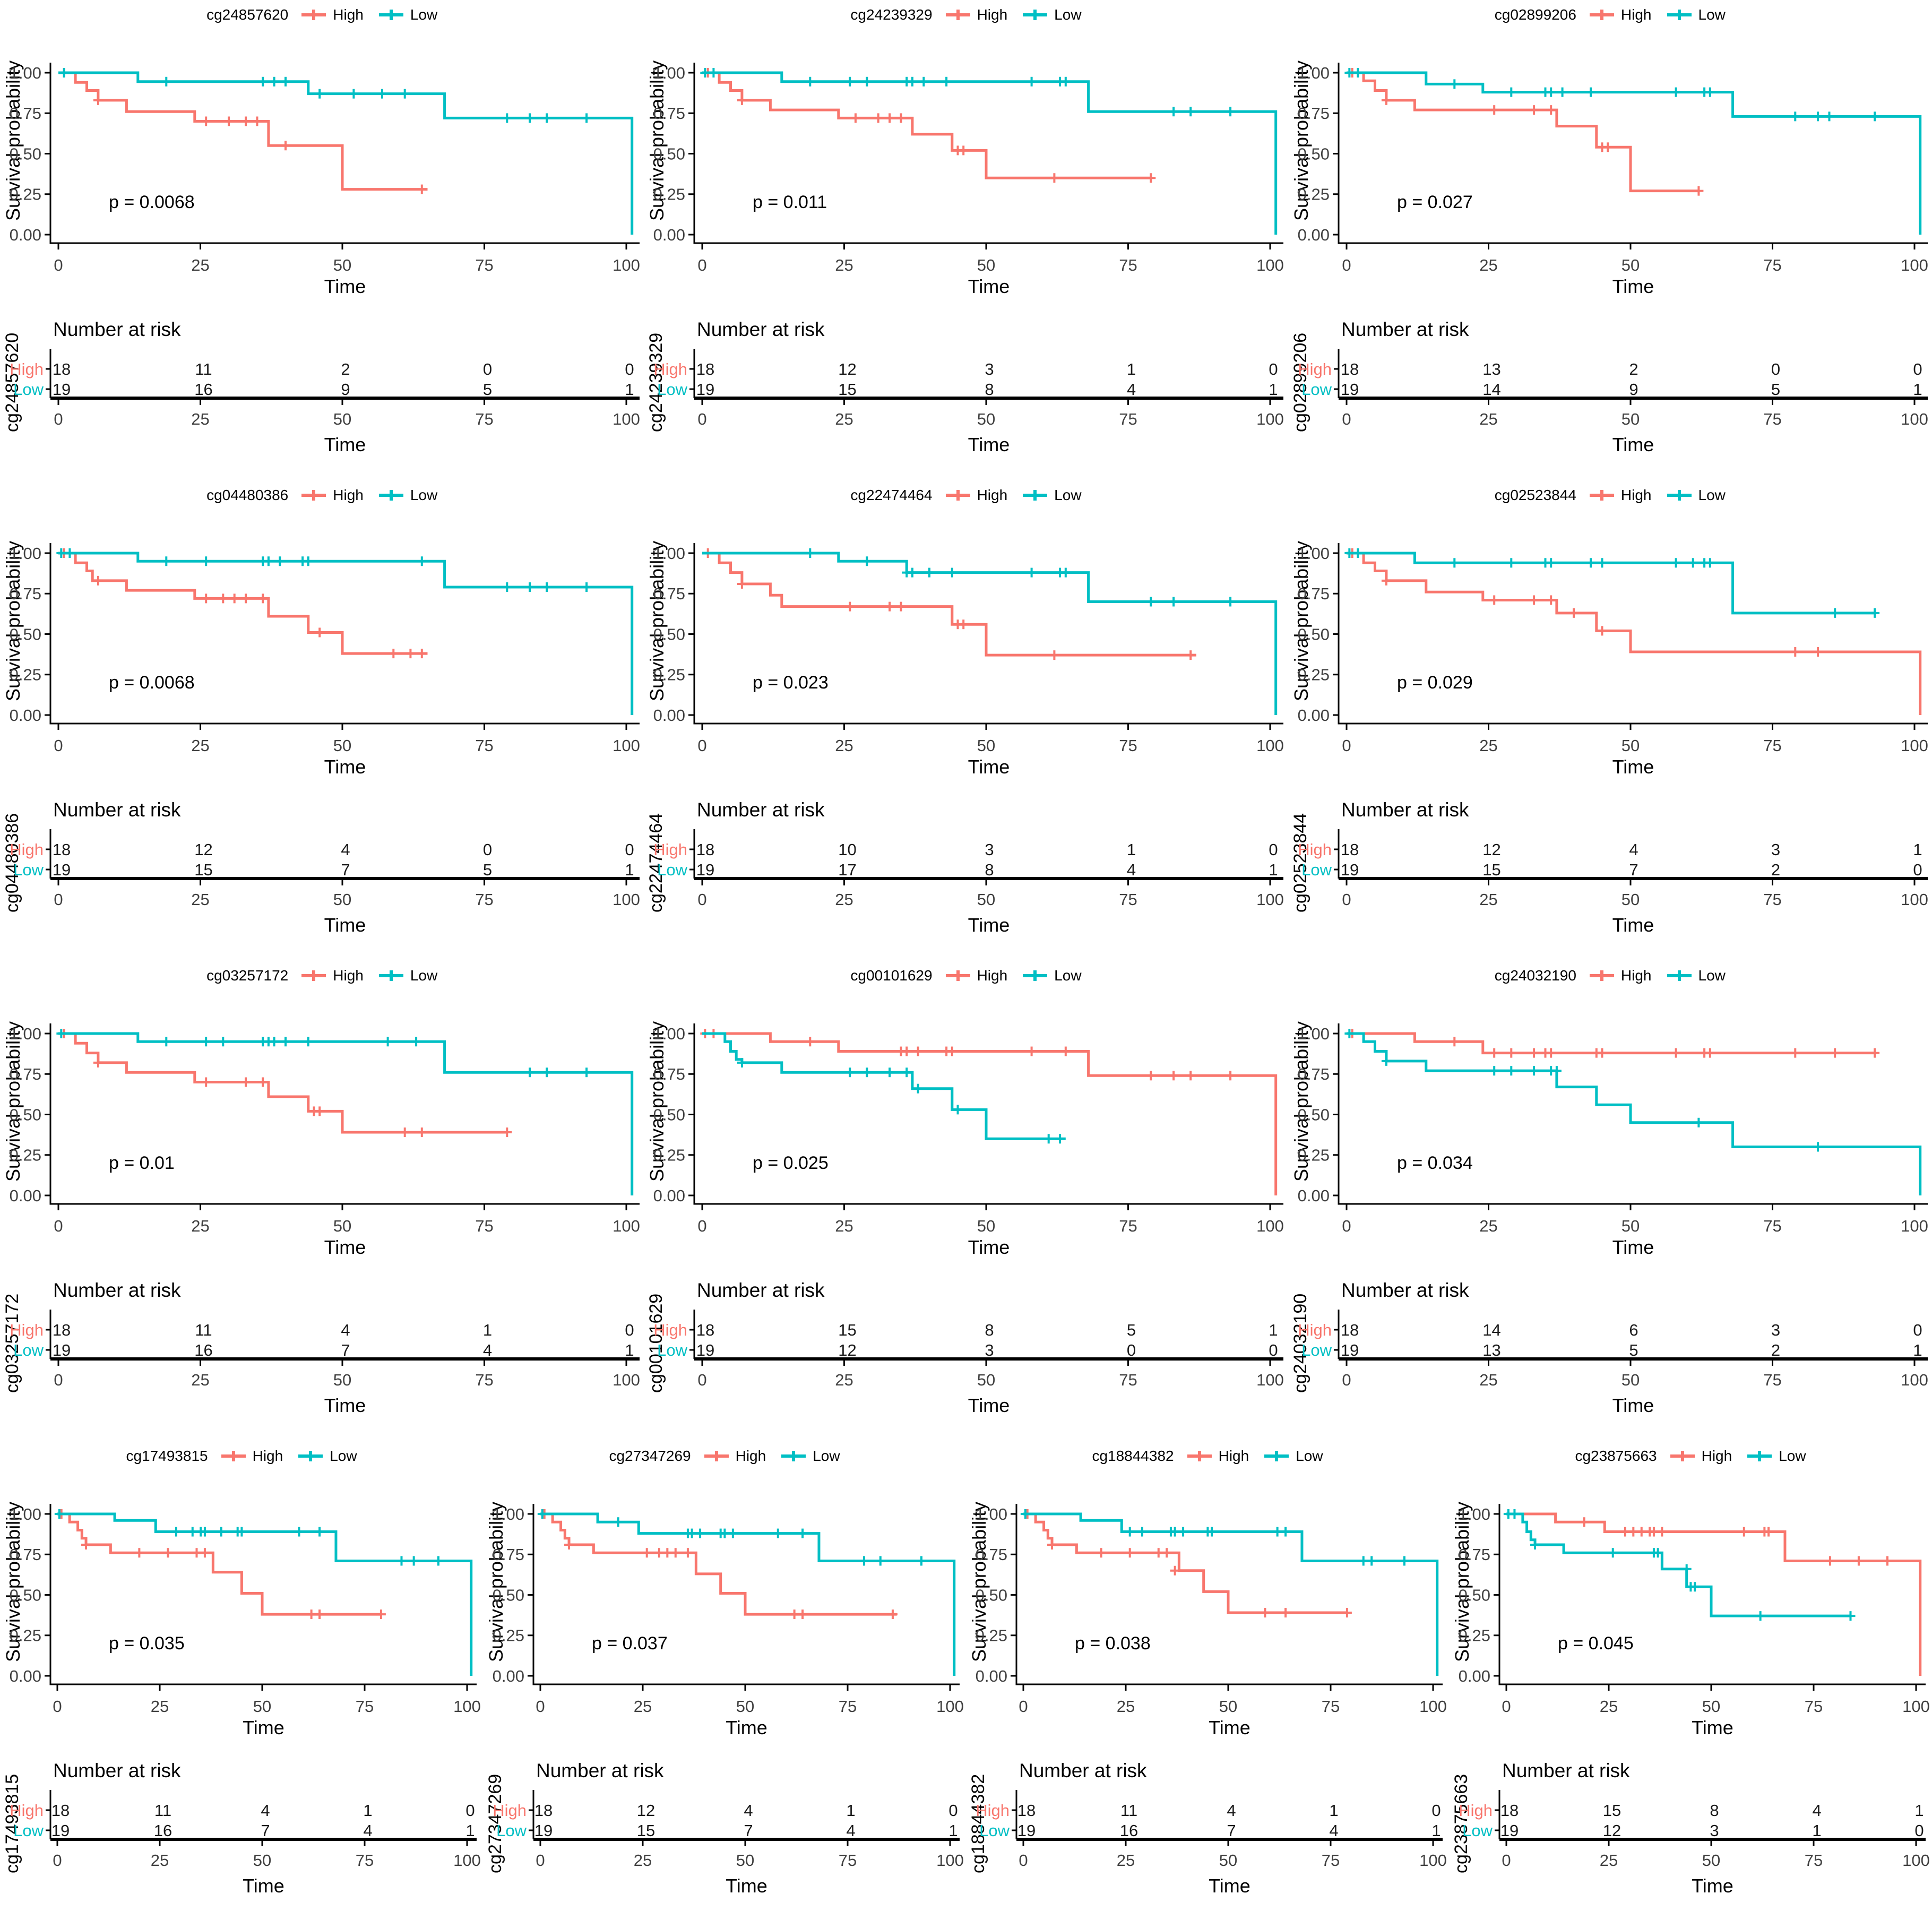  Describe the element at coordinates (203, 1350) in the screenshot. I see `risk-count: 16` at that location.